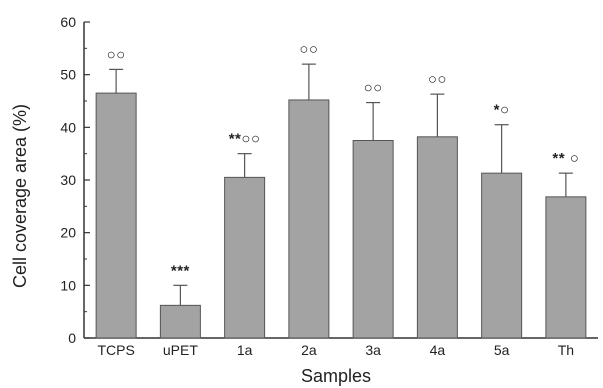 Image resolution: width=603 pixels, height=388 pixels. What do you see at coordinates (116, 54) in the screenshot?
I see `annotation-TCPS: ○○` at bounding box center [116, 54].